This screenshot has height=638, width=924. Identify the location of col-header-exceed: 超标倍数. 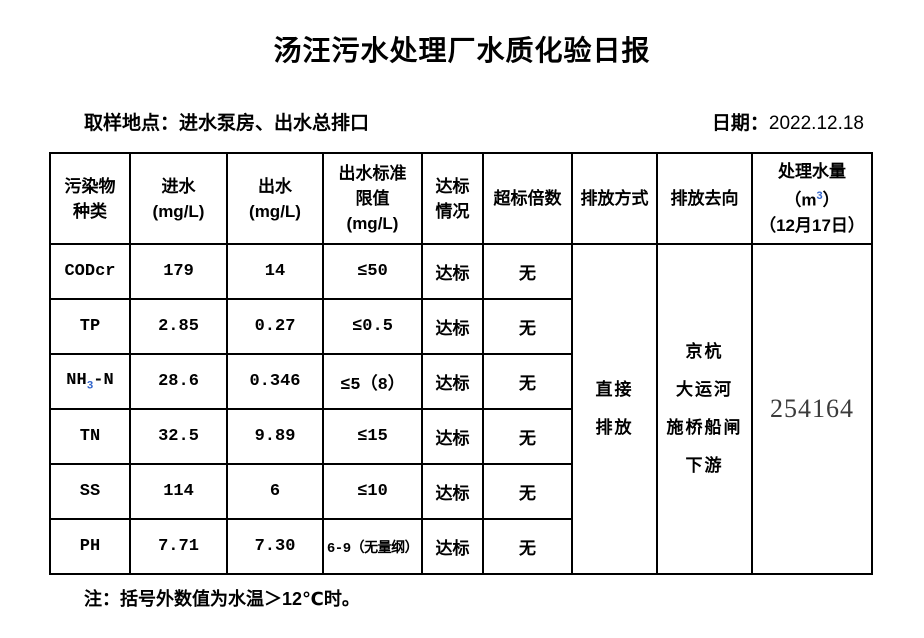
(527, 198).